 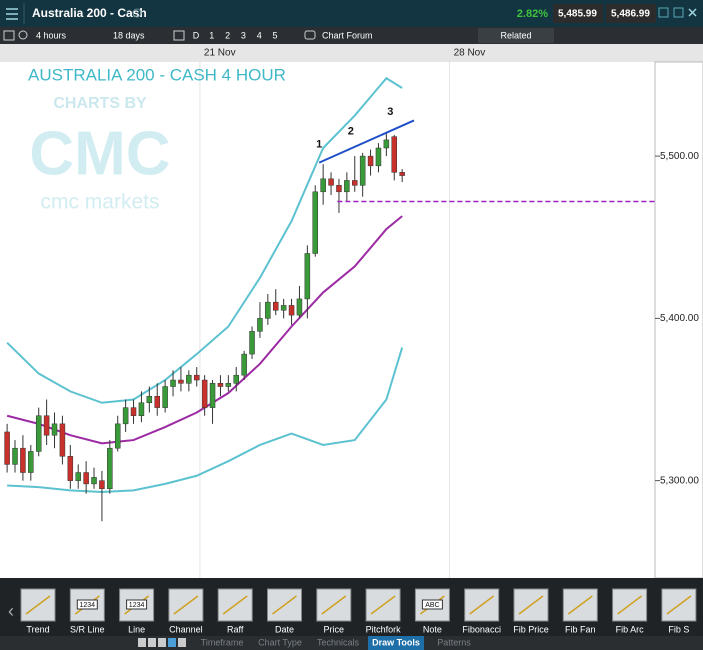 What do you see at coordinates (366, 141) in the screenshot?
I see `trend-line` at bounding box center [366, 141].